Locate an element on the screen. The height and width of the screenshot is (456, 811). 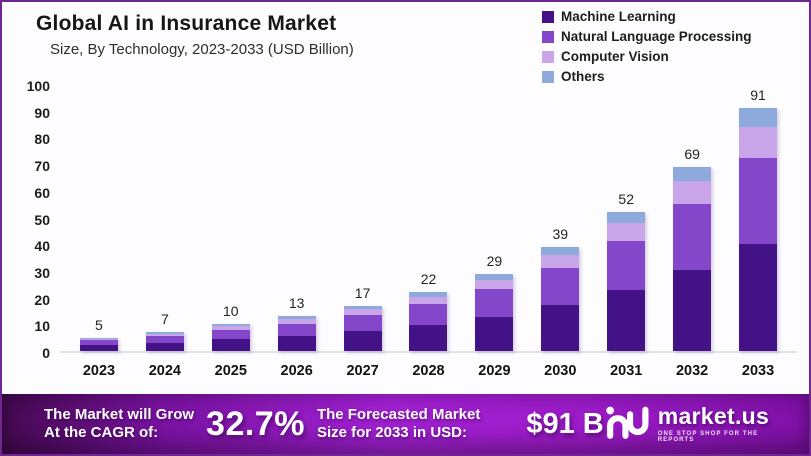
year-label: 2026 is located at coordinates (296, 371).